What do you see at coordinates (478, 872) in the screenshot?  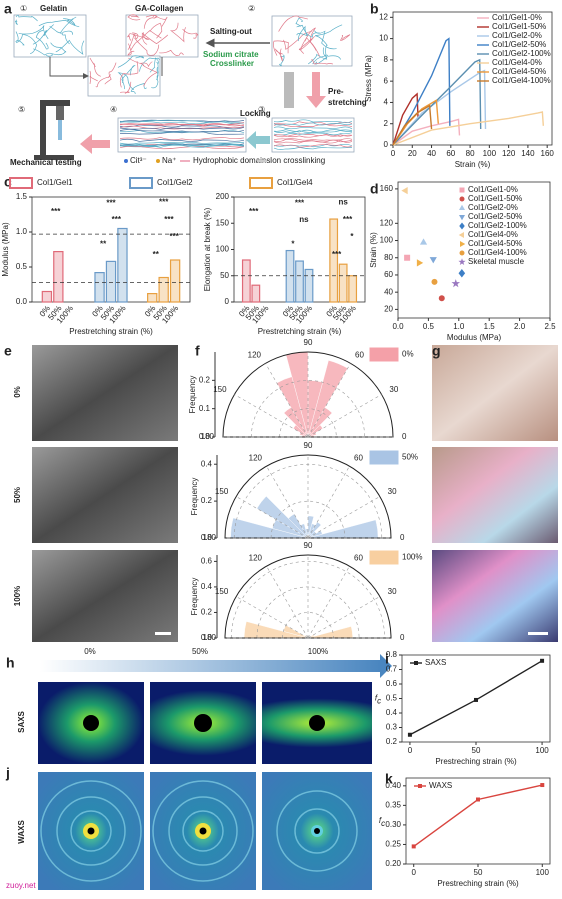 I see `x-tick-label: 50` at bounding box center [478, 872].